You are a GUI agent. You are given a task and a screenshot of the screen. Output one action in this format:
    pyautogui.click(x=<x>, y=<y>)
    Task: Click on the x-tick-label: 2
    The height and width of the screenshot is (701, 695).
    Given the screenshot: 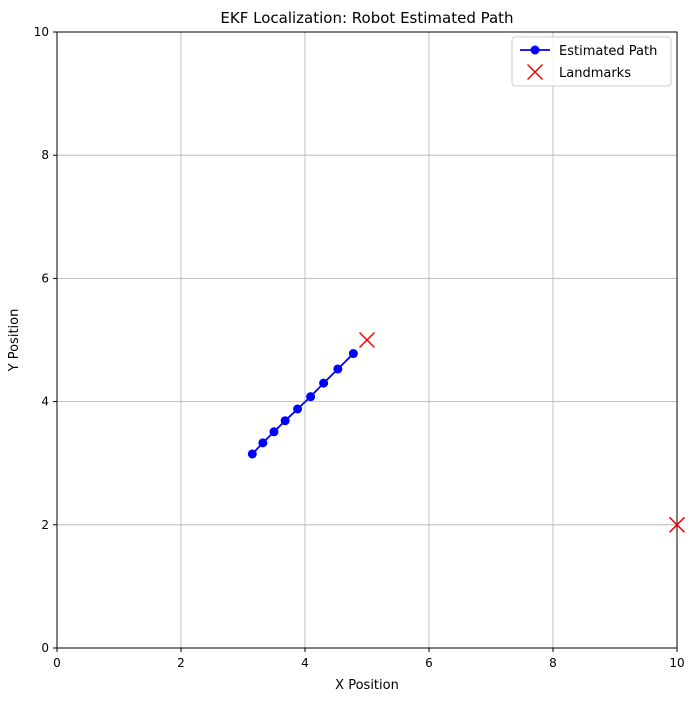 What is the action you would take?
    pyautogui.click(x=181, y=663)
    